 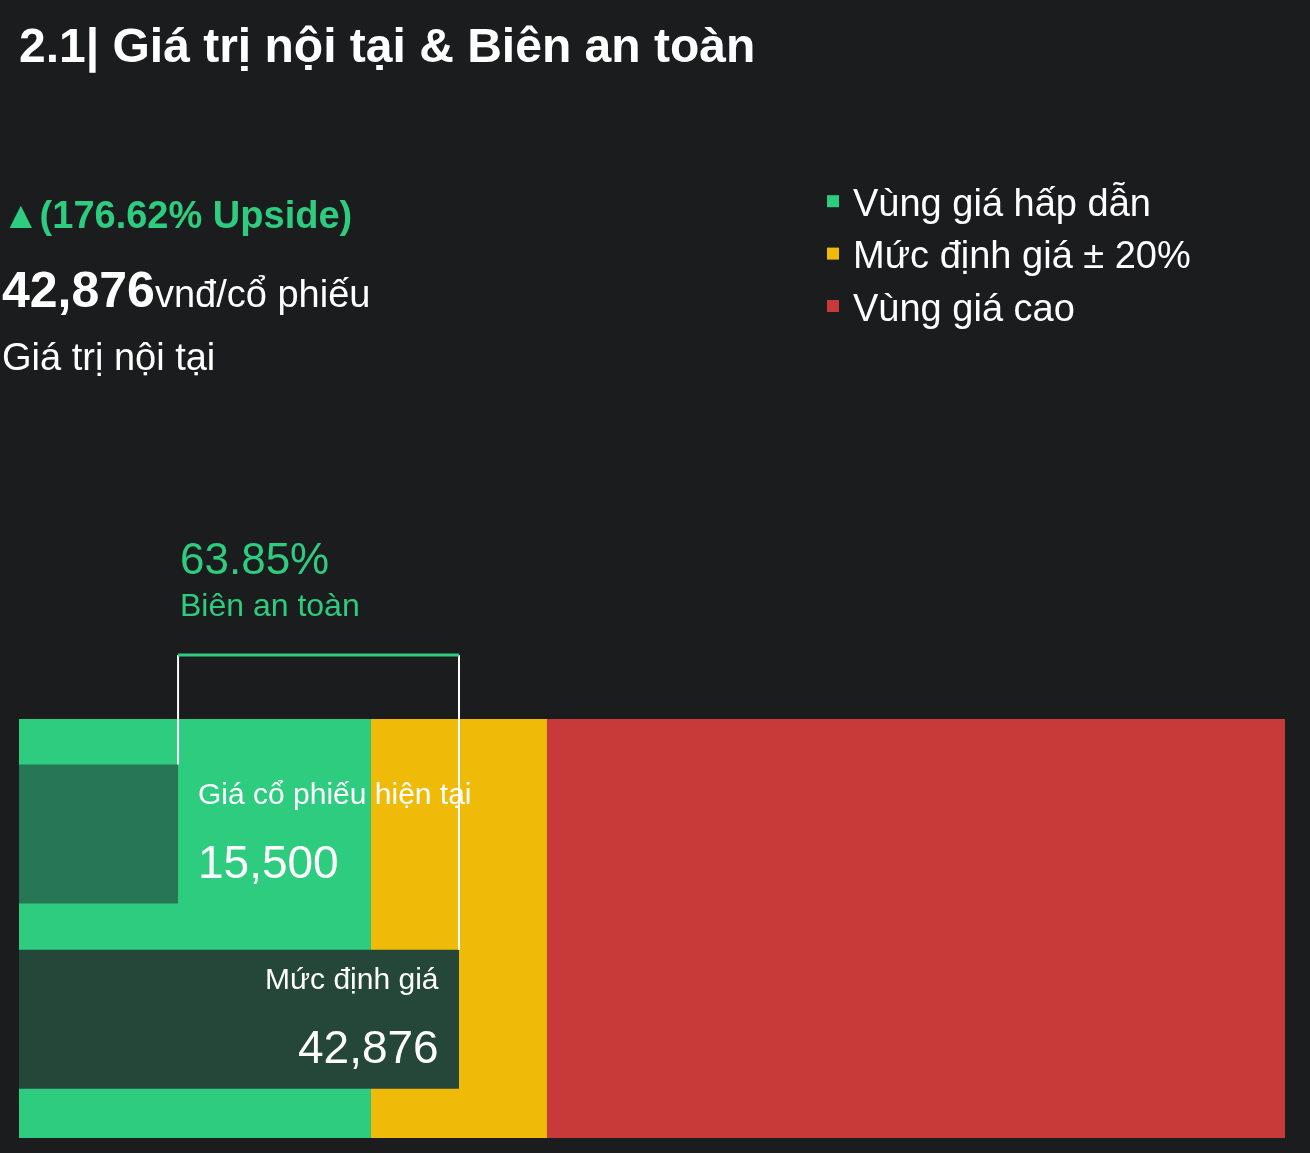 I want to click on text: ▲(176.62% Upside), so click(x=177, y=215).